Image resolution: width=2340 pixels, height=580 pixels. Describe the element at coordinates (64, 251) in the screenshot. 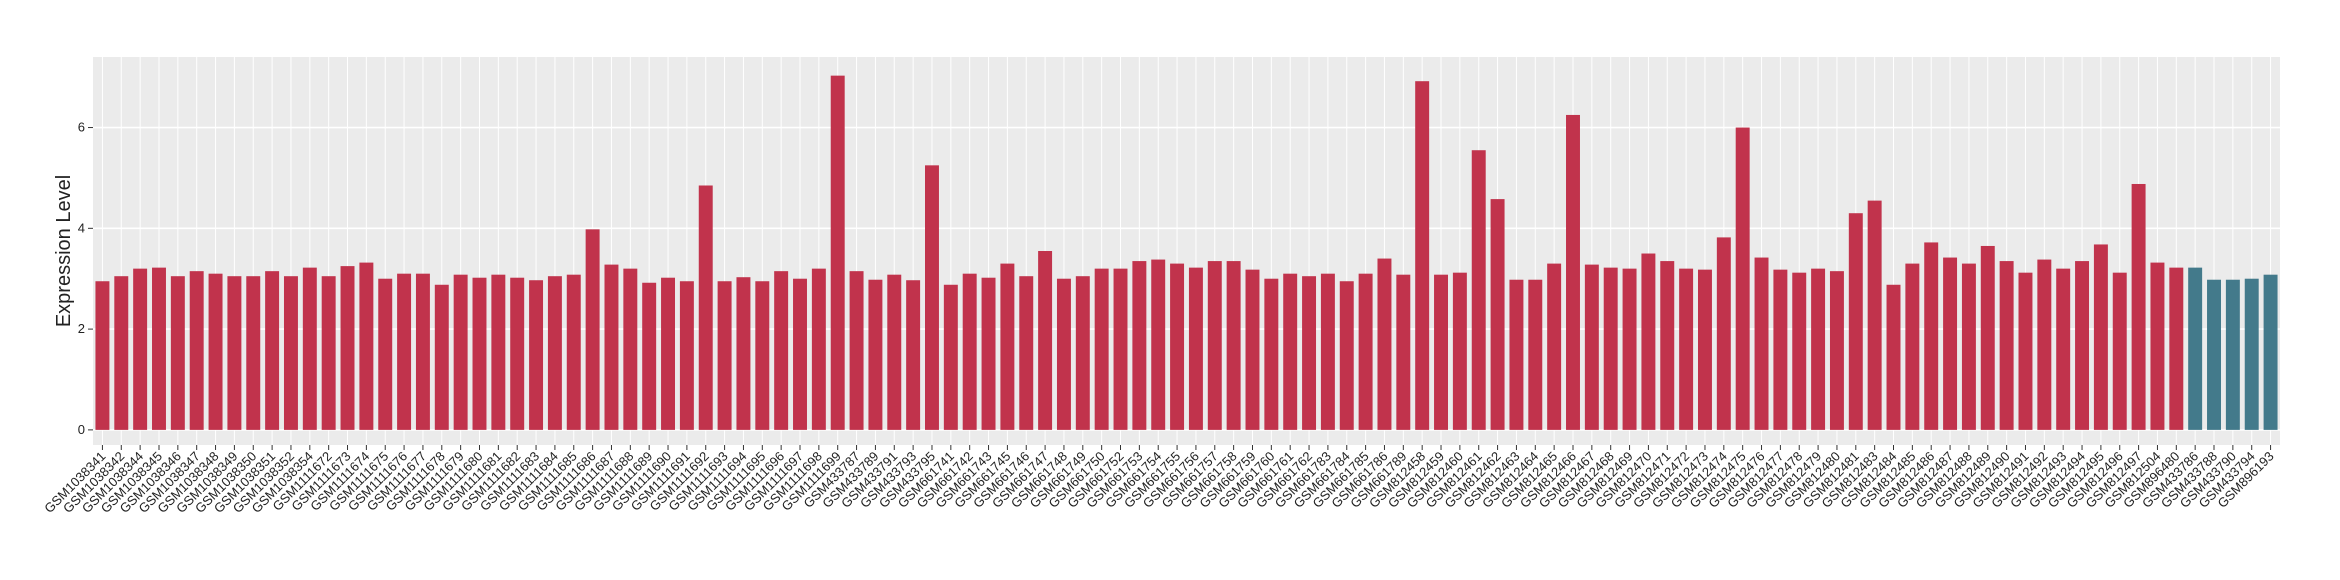

I see `y-axis-title: Expression Level` at that location.